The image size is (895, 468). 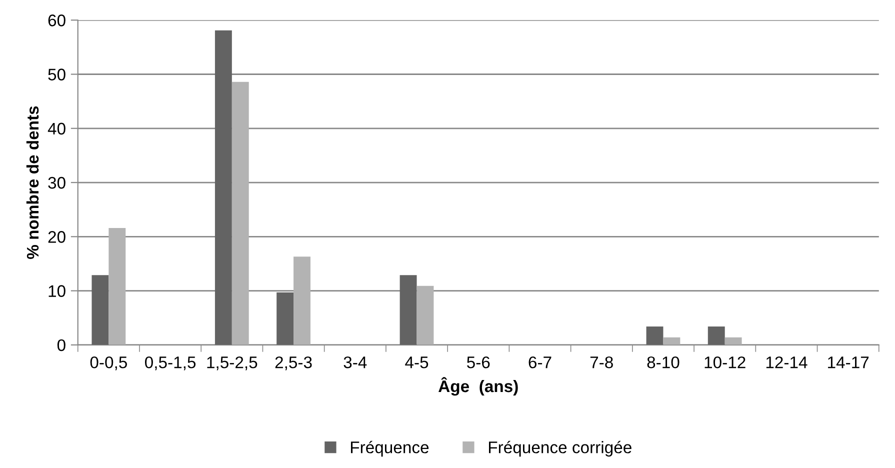 What do you see at coordinates (57, 128) in the screenshot?
I see `y-tick-label: 40` at bounding box center [57, 128].